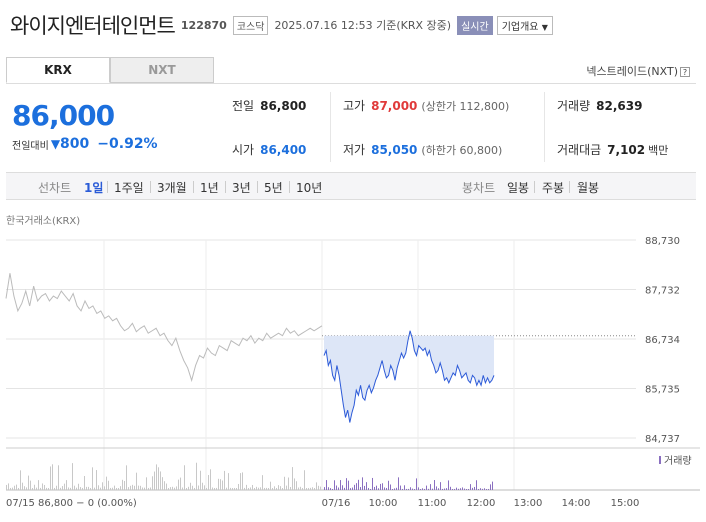  What do you see at coordinates (685, 72) in the screenshot?
I see `question-icon: ?` at bounding box center [685, 72].